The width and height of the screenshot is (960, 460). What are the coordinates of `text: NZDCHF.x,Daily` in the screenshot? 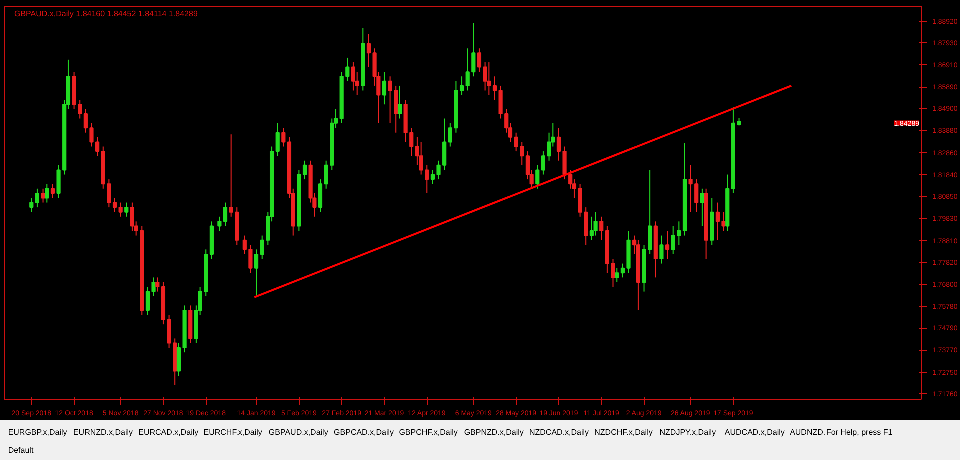 It's located at (623, 432).